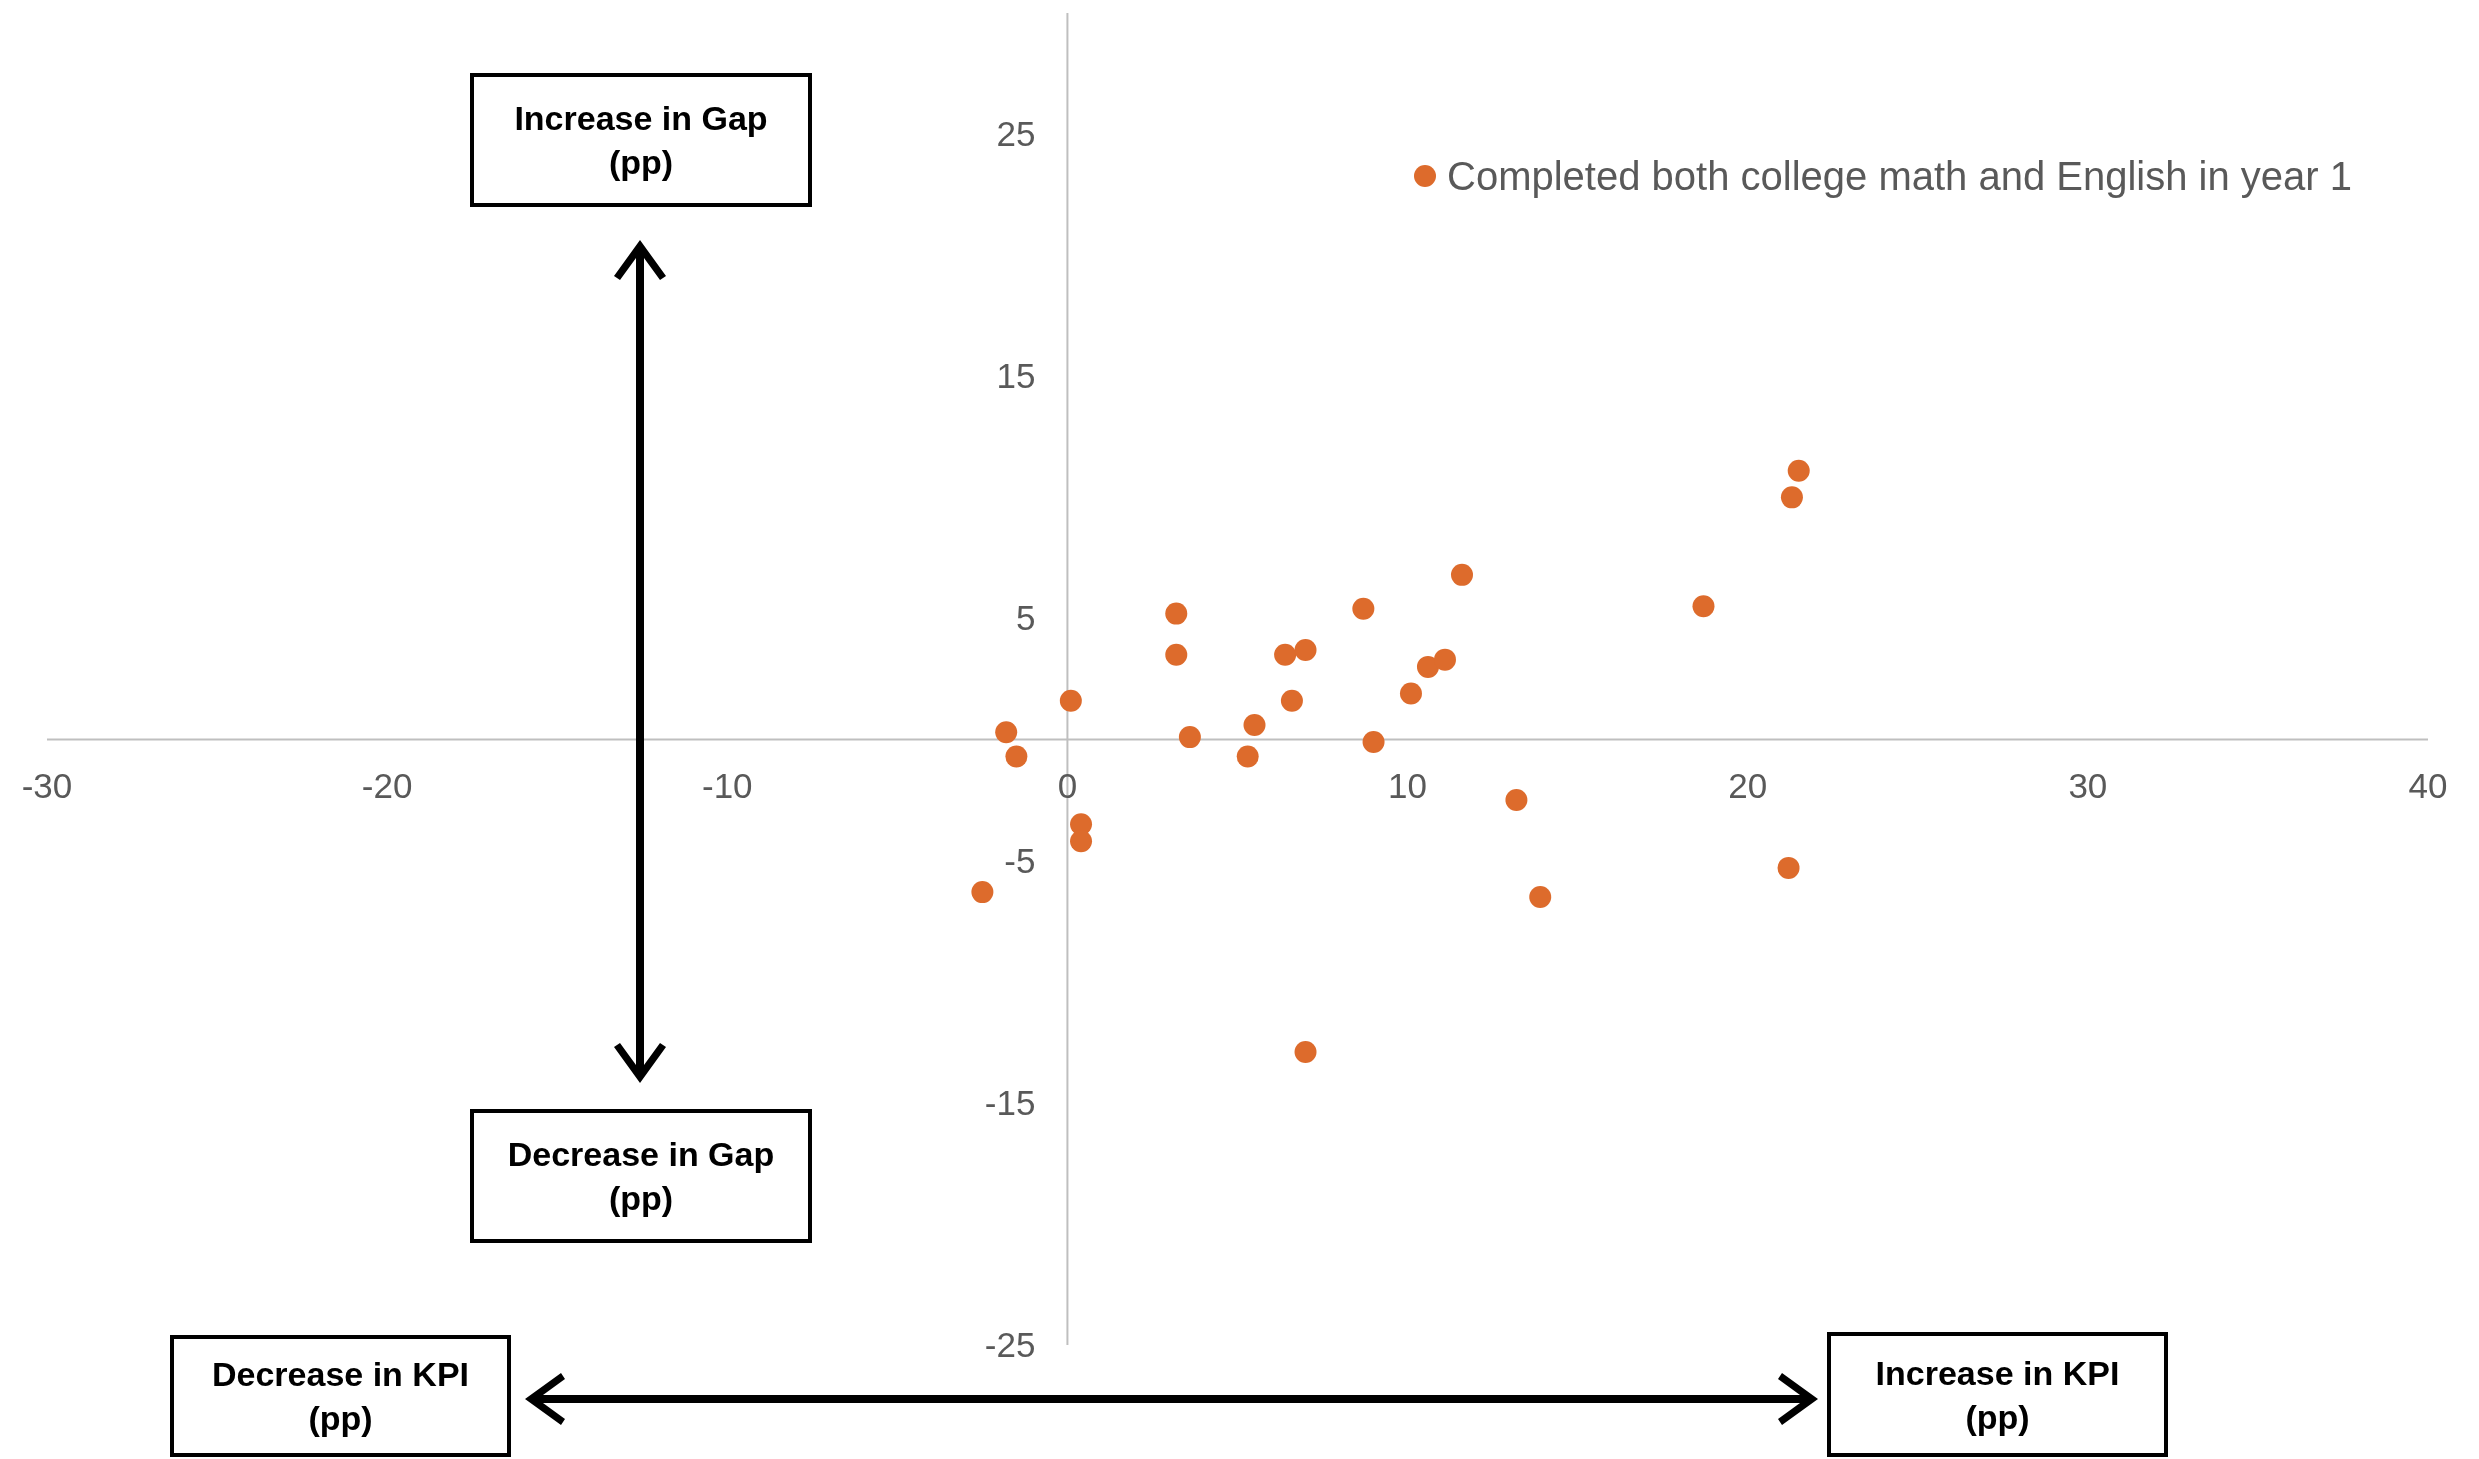 This screenshot has height=1459, width=2479. Describe the element at coordinates (641, 140) in the screenshot. I see `annotation: Increase in Gap (pp)` at that location.